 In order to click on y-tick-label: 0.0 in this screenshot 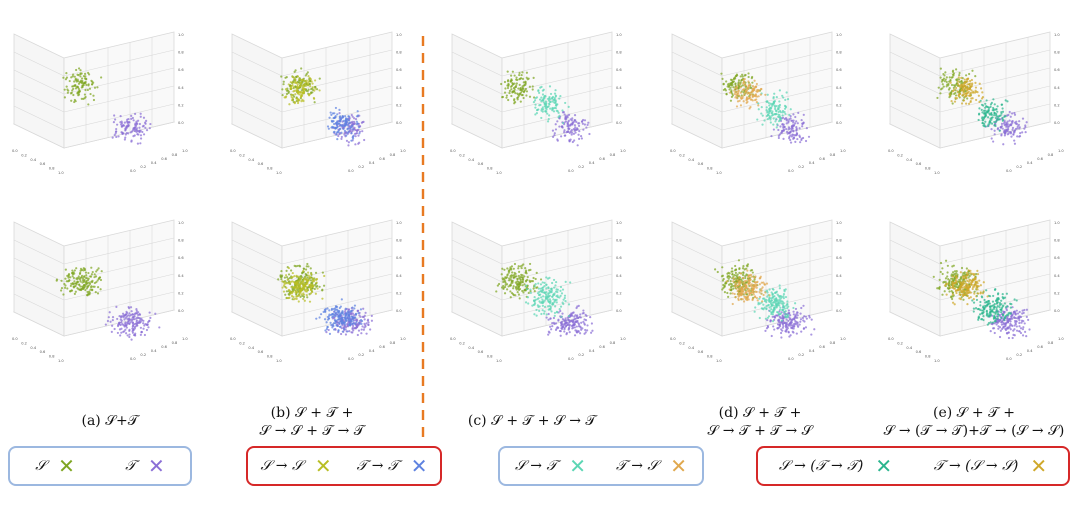, I will do `click(791, 171)`.